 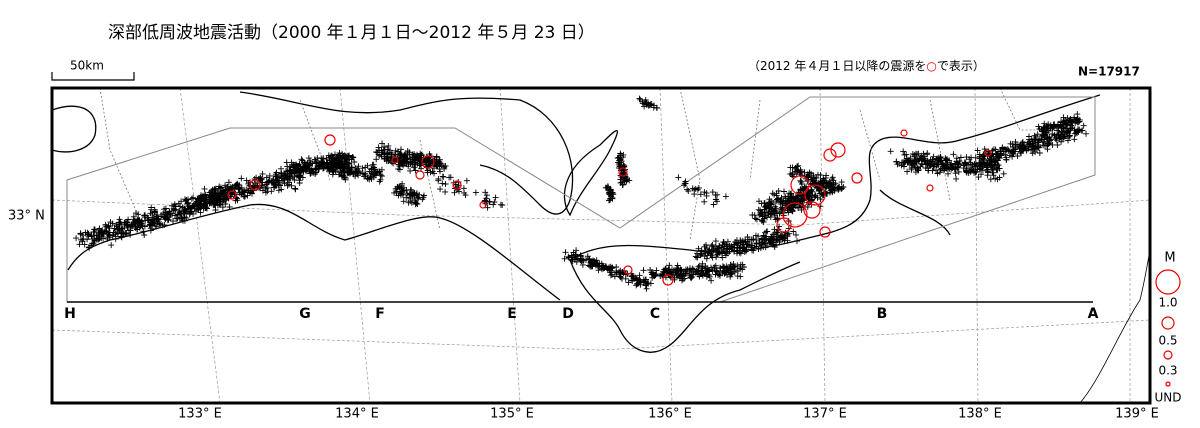 What do you see at coordinates (931, 66) in the screenshot?
I see `note-mark: ○` at bounding box center [931, 66].